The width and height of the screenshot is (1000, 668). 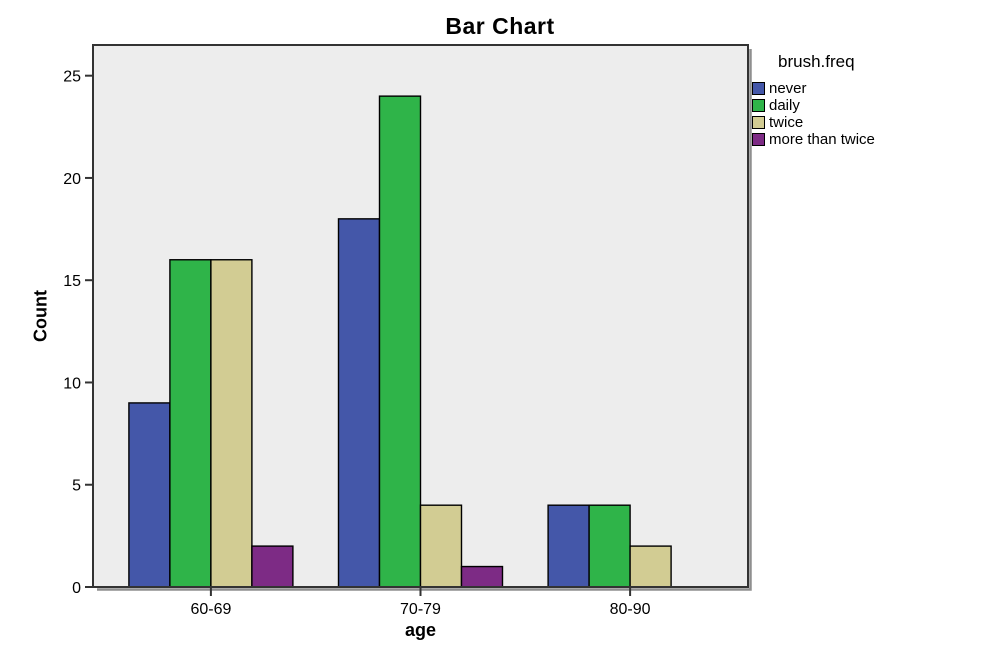 What do you see at coordinates (500, 26) in the screenshot?
I see `chart-title: Bar Chart` at bounding box center [500, 26].